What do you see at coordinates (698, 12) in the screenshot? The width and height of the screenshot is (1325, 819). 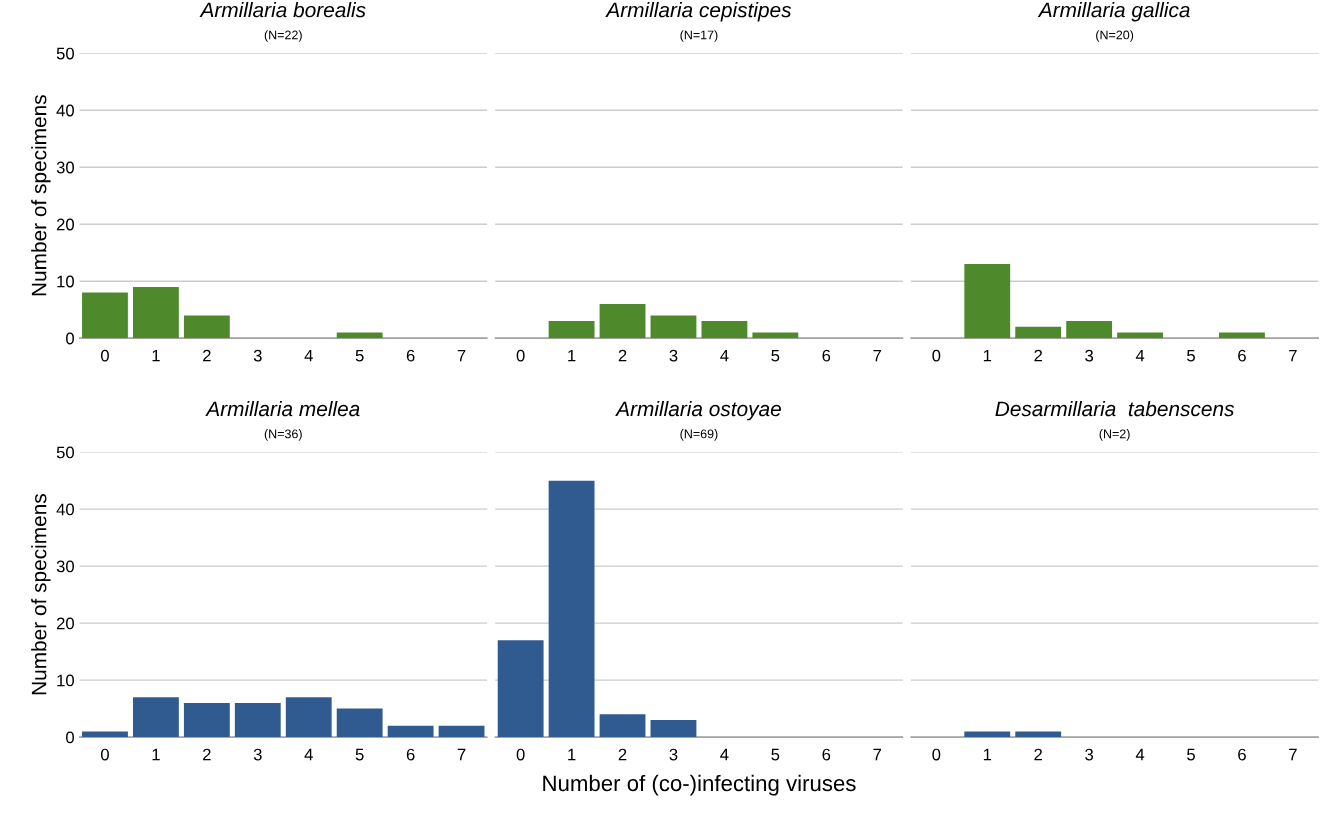 I see `chart-title: Armillaria cepistipes` at bounding box center [698, 12].